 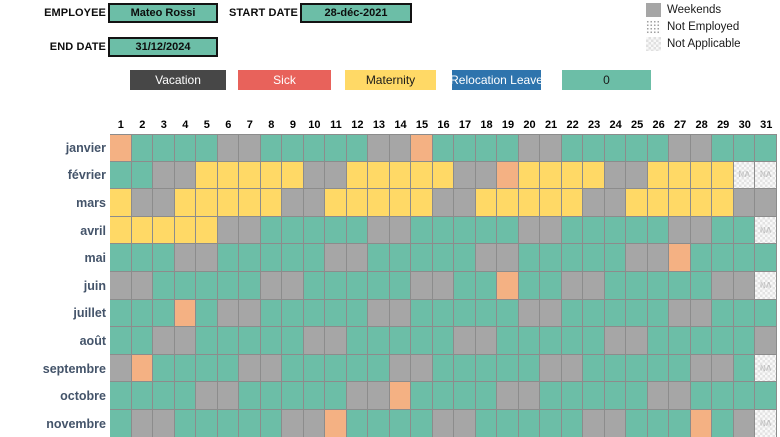 What do you see at coordinates (356, 13) in the screenshot?
I see `start-date-field: 28-déc-2021` at bounding box center [356, 13].